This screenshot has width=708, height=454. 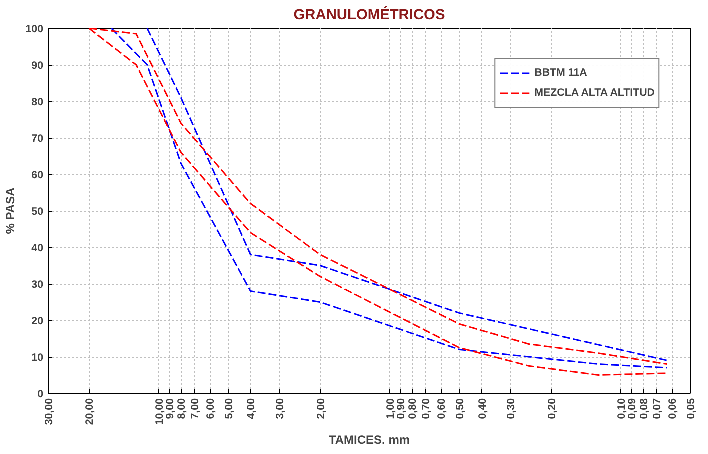 What do you see at coordinates (41, 394) in the screenshot?
I see `y-tick-label: 0` at bounding box center [41, 394].